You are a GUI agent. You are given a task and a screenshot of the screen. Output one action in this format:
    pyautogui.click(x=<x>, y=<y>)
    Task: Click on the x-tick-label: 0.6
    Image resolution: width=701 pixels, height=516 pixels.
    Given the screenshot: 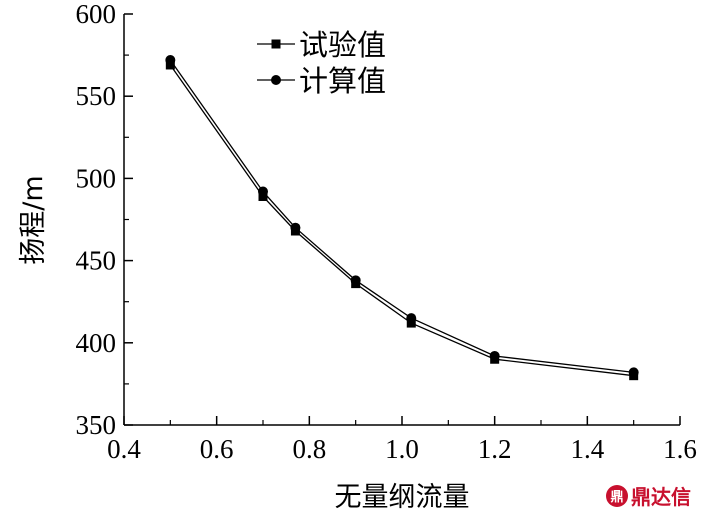 What is the action you would take?
    pyautogui.click(x=217, y=449)
    